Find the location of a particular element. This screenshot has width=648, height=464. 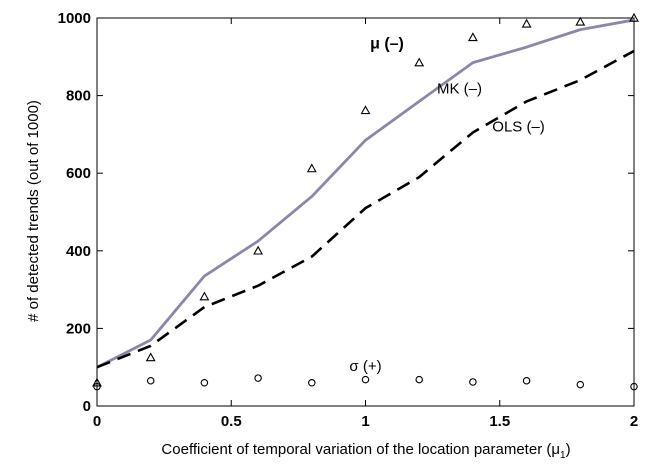

x-tick-label: 1.5 is located at coordinates (499, 421).